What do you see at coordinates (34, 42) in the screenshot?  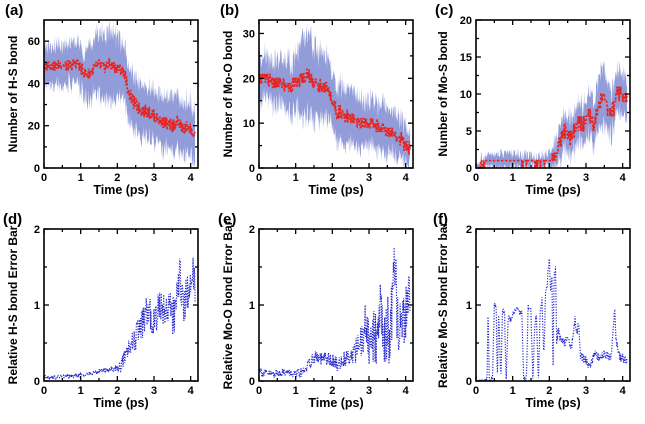 I see `svg-text: 60` at bounding box center [34, 42].